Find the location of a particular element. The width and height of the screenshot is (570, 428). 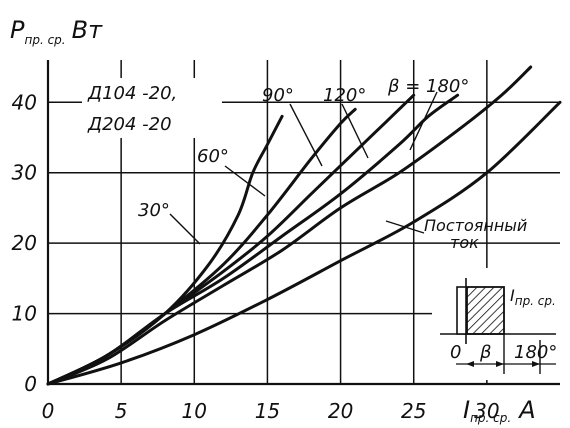

x-tick-label: 0 is located at coordinates (48, 411).